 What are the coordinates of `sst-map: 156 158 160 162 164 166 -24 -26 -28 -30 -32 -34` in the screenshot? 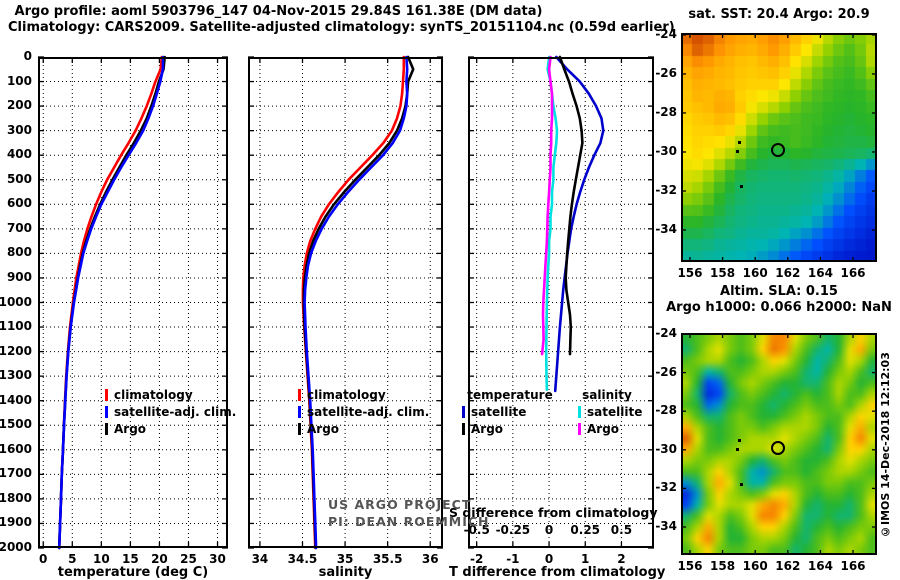 It's located at (766, 153).